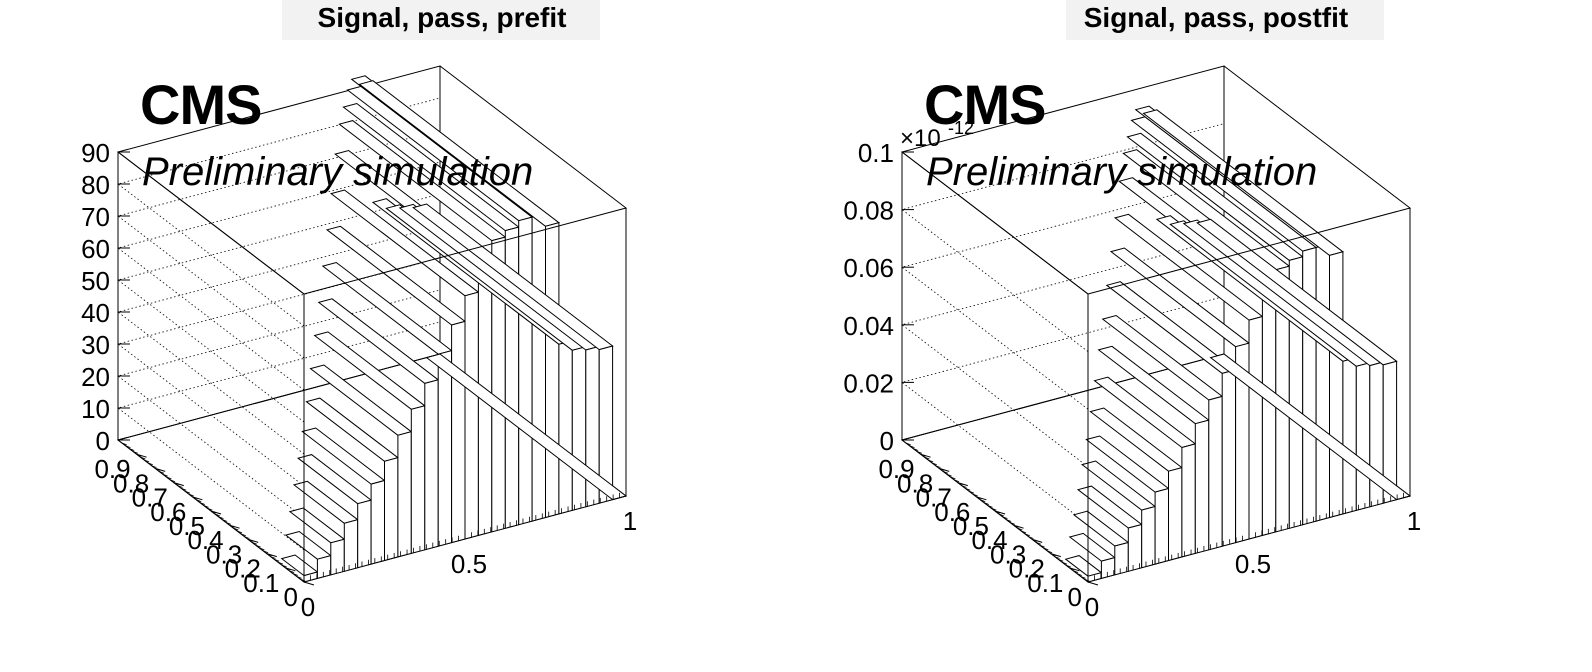 The image size is (1592, 672). Describe the element at coordinates (95, 217) in the screenshot. I see `z-tick-label: 70` at that location.